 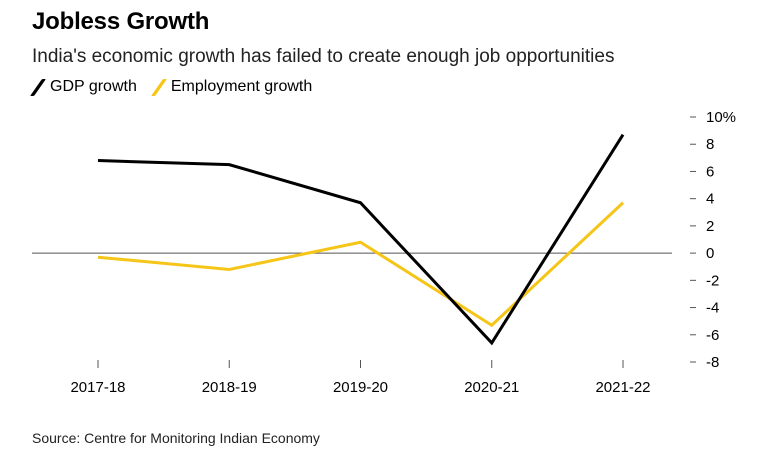 What do you see at coordinates (710, 144) in the screenshot?
I see `y-tick-label: 8` at bounding box center [710, 144].